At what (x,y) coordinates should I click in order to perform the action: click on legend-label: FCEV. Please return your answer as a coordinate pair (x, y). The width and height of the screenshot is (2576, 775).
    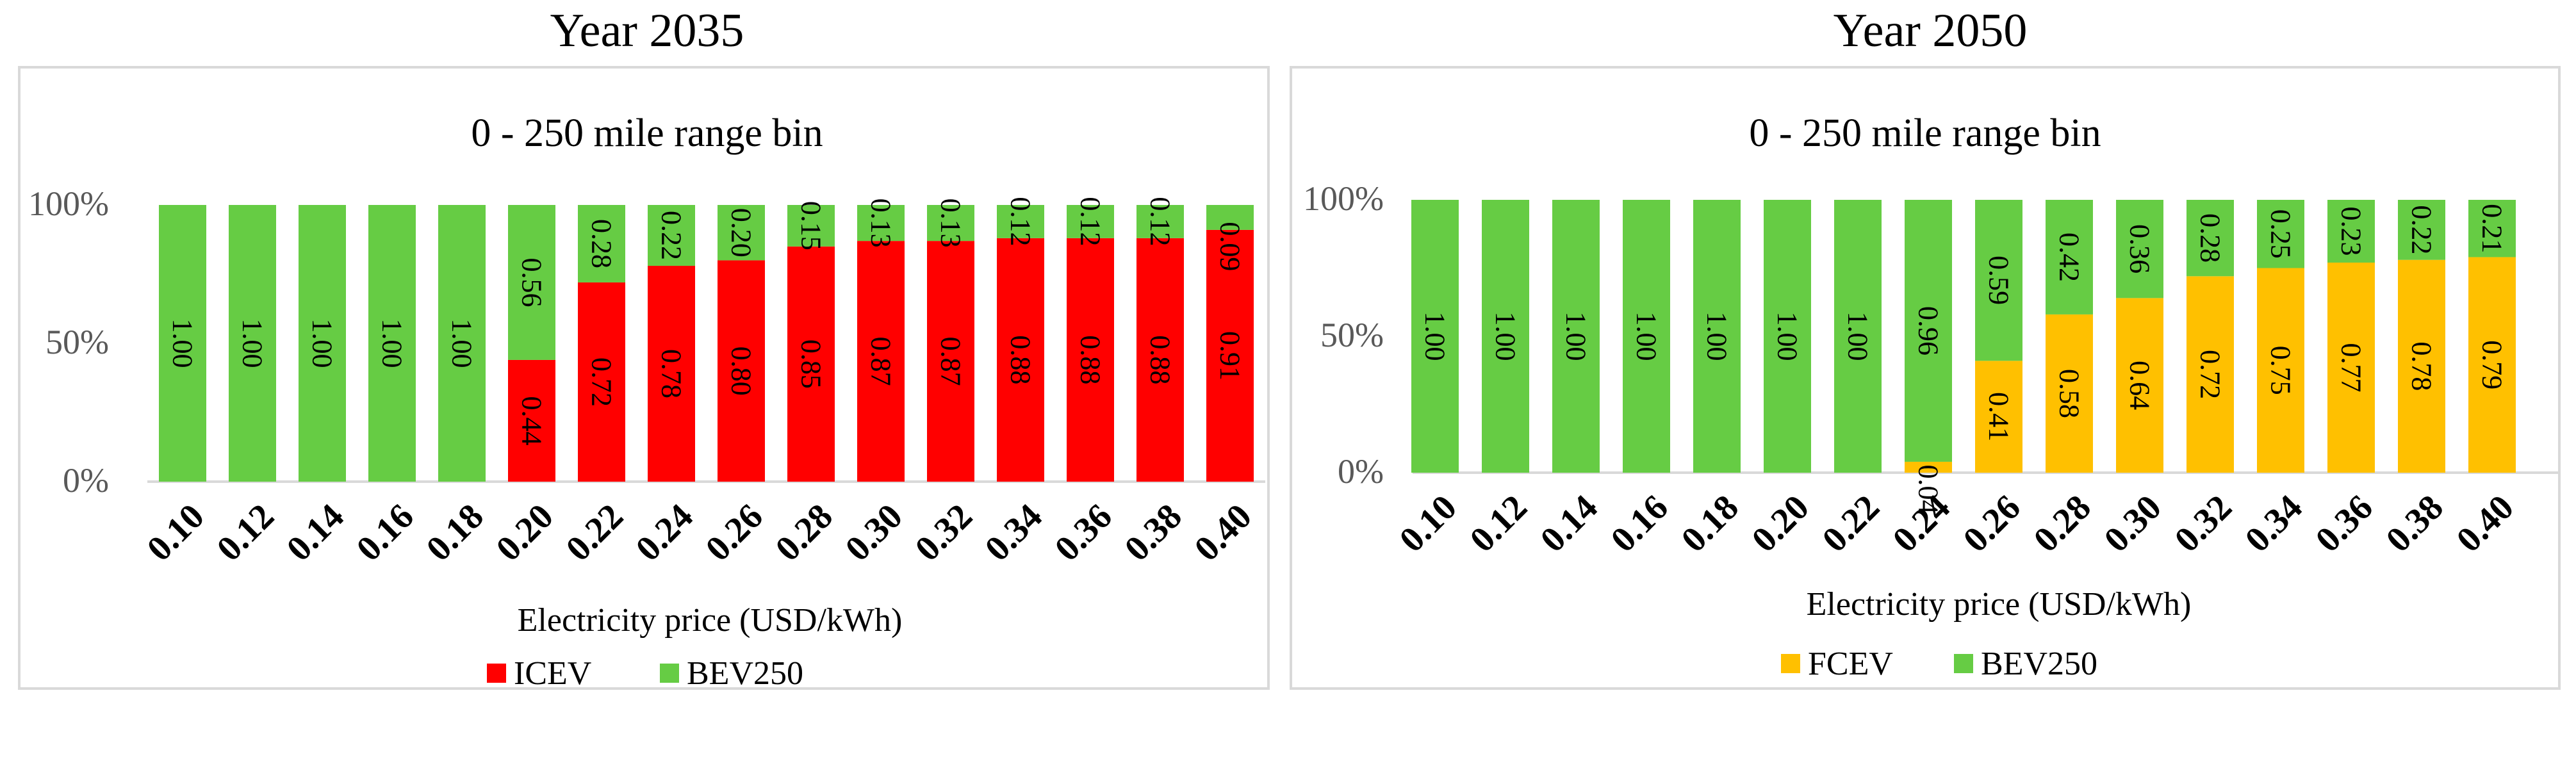
    Looking at the image, I should click on (1850, 664).